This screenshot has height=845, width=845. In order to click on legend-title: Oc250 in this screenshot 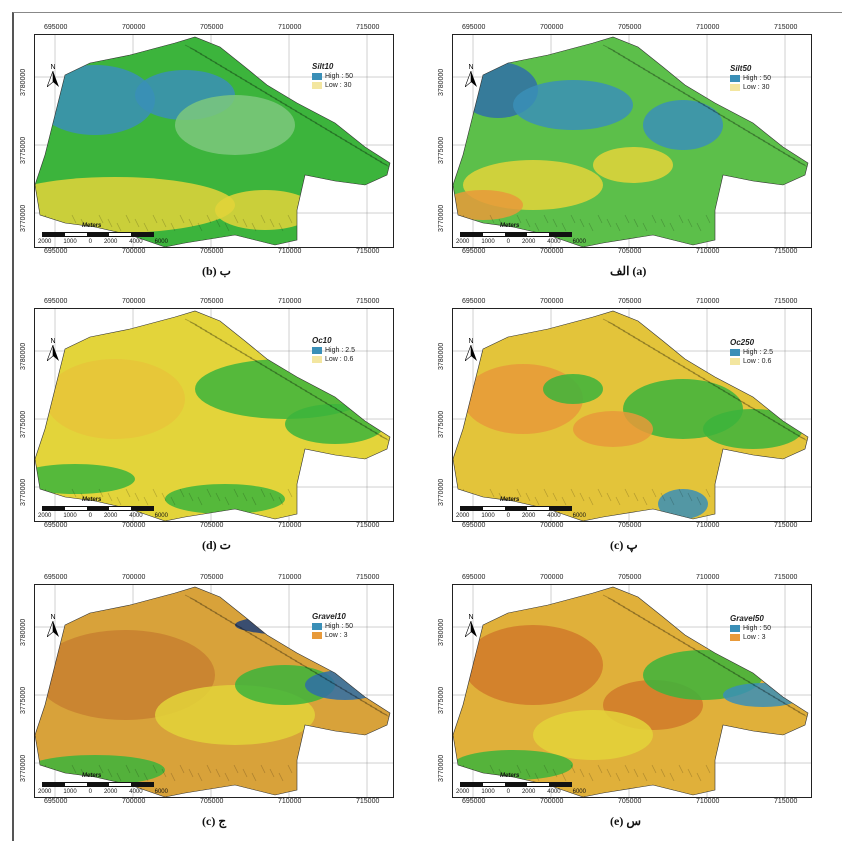, I will do `click(742, 342)`.